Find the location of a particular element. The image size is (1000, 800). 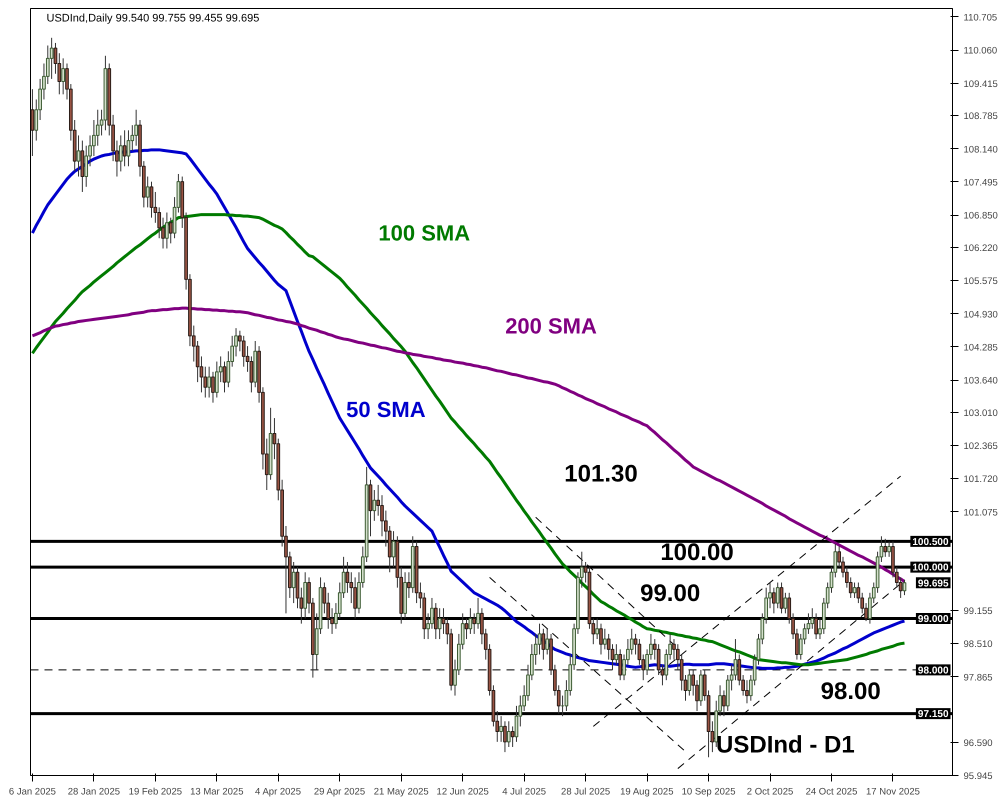

ref-line-label: 98.000 is located at coordinates (933, 670).